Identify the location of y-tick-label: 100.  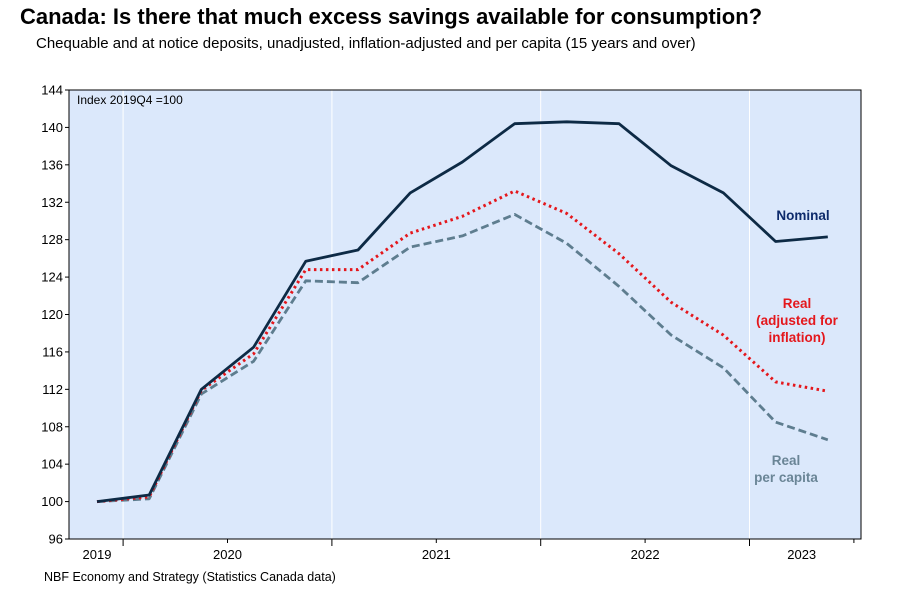
(52, 501).